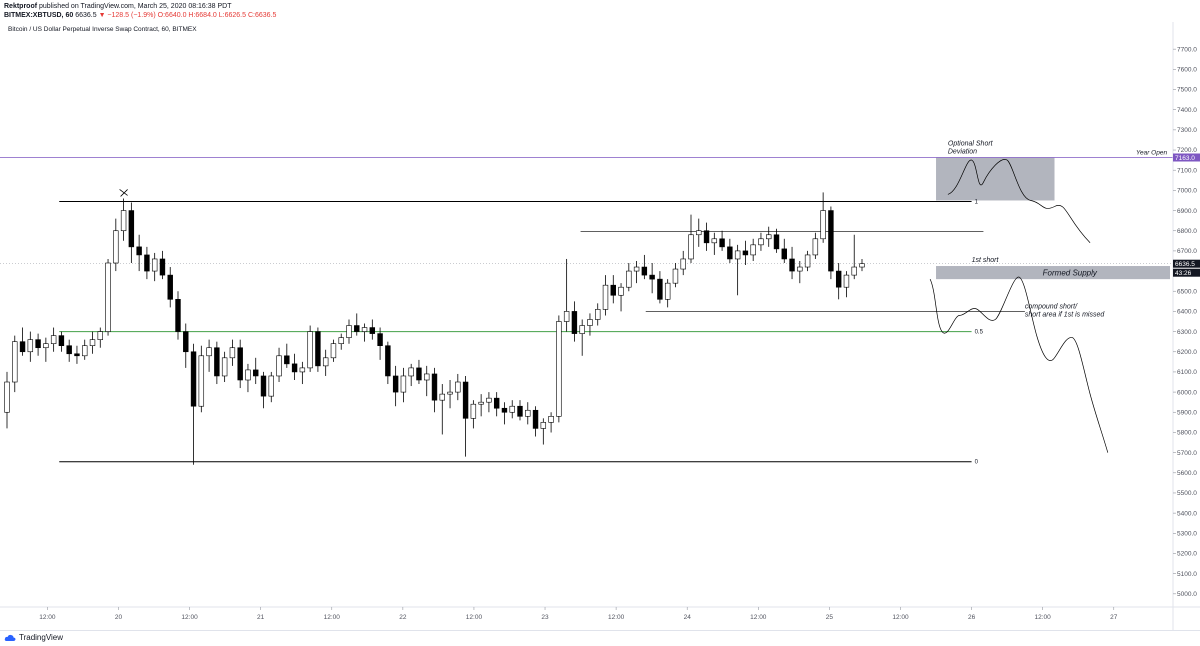 This screenshot has width=1200, height=646. I want to click on cloud-icon, so click(10, 637).